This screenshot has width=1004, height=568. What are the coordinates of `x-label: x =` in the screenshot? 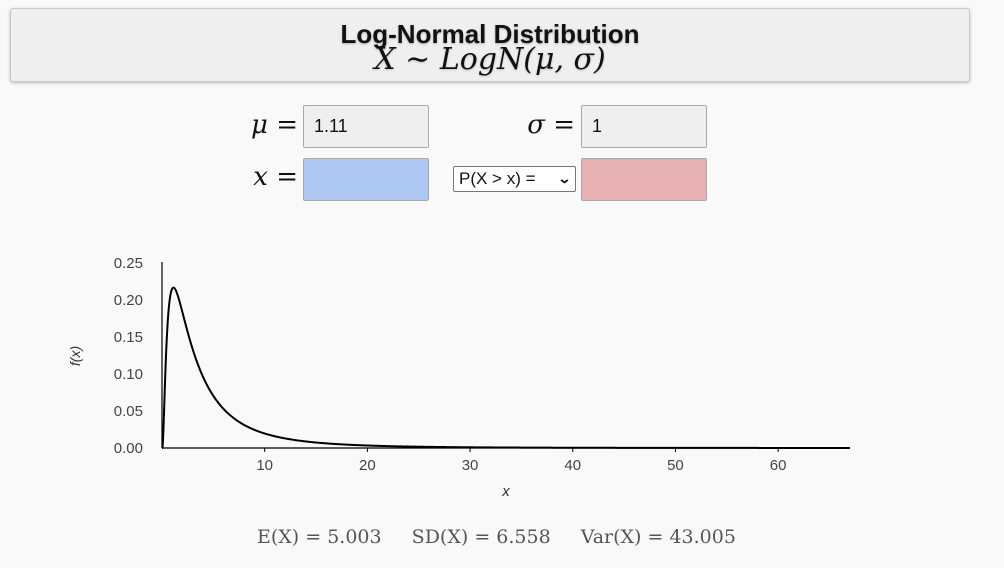 It's located at (275, 177).